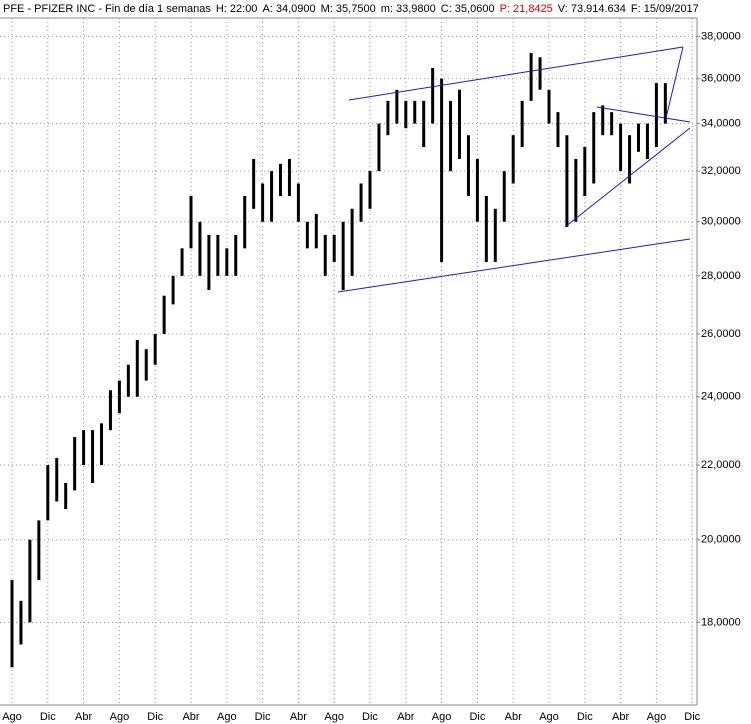  What do you see at coordinates (526, 9) in the screenshot?
I see `header-item: P: 21,8425` at bounding box center [526, 9].